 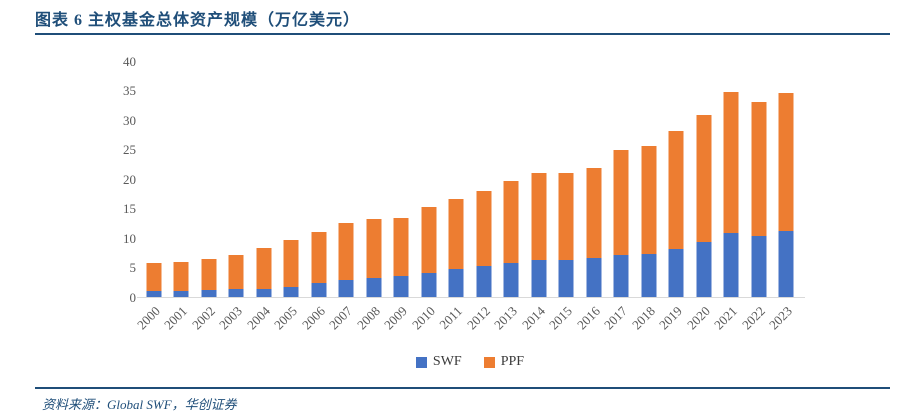 What do you see at coordinates (129, 120) in the screenshot?
I see `y-axis-tick-label: 30` at bounding box center [129, 120].